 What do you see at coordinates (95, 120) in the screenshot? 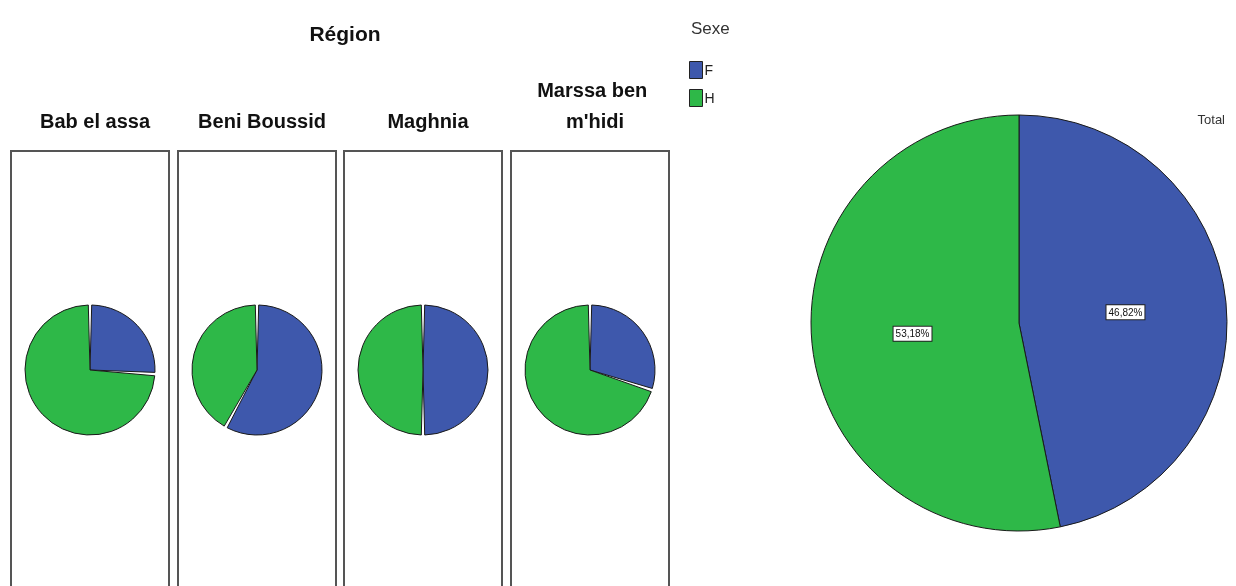
I see `slice-label: Bab el assa` at bounding box center [95, 120].